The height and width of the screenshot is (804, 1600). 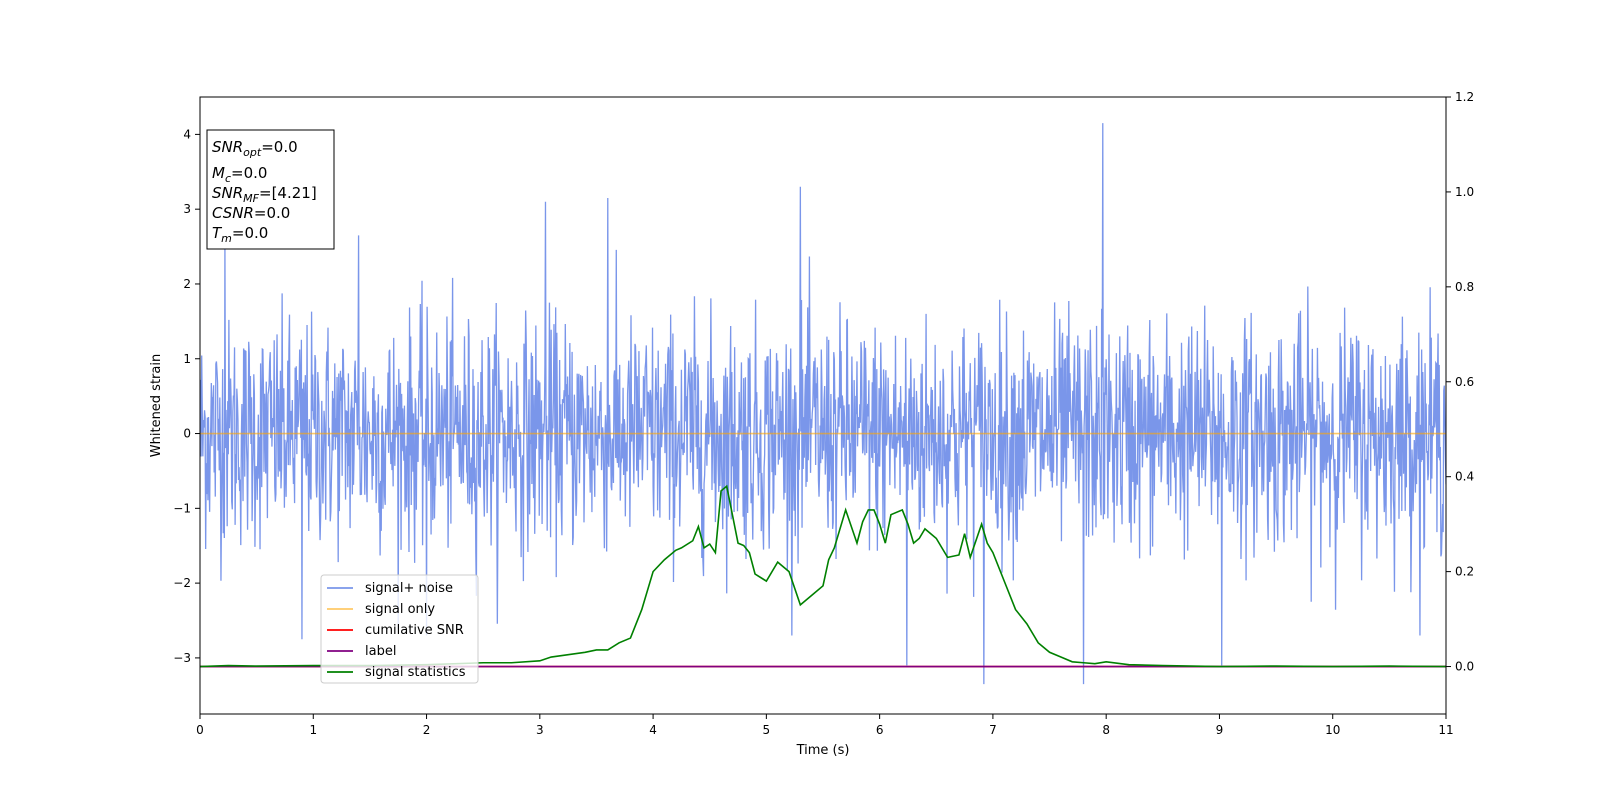 What do you see at coordinates (313, 730) in the screenshot?
I see `x-tick-label: 1` at bounding box center [313, 730].